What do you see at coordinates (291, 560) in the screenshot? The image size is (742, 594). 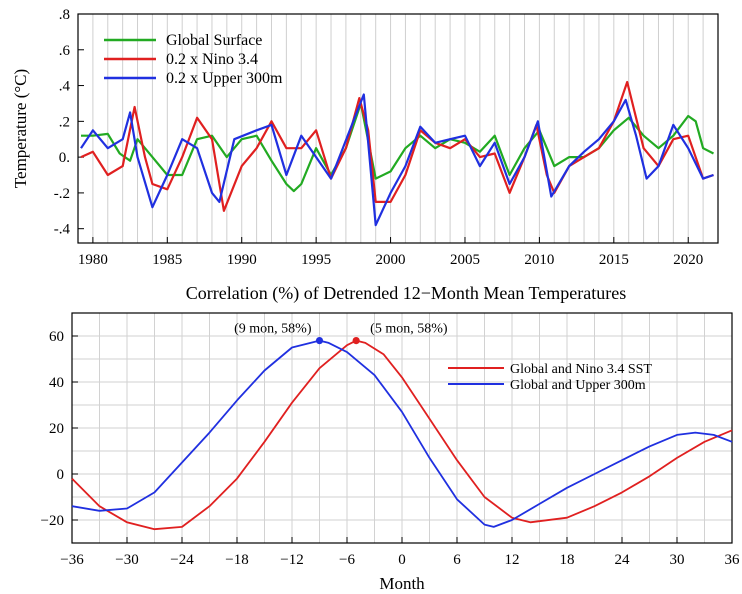 I see `bottom-x-tick-label: −12` at bounding box center [291, 560].